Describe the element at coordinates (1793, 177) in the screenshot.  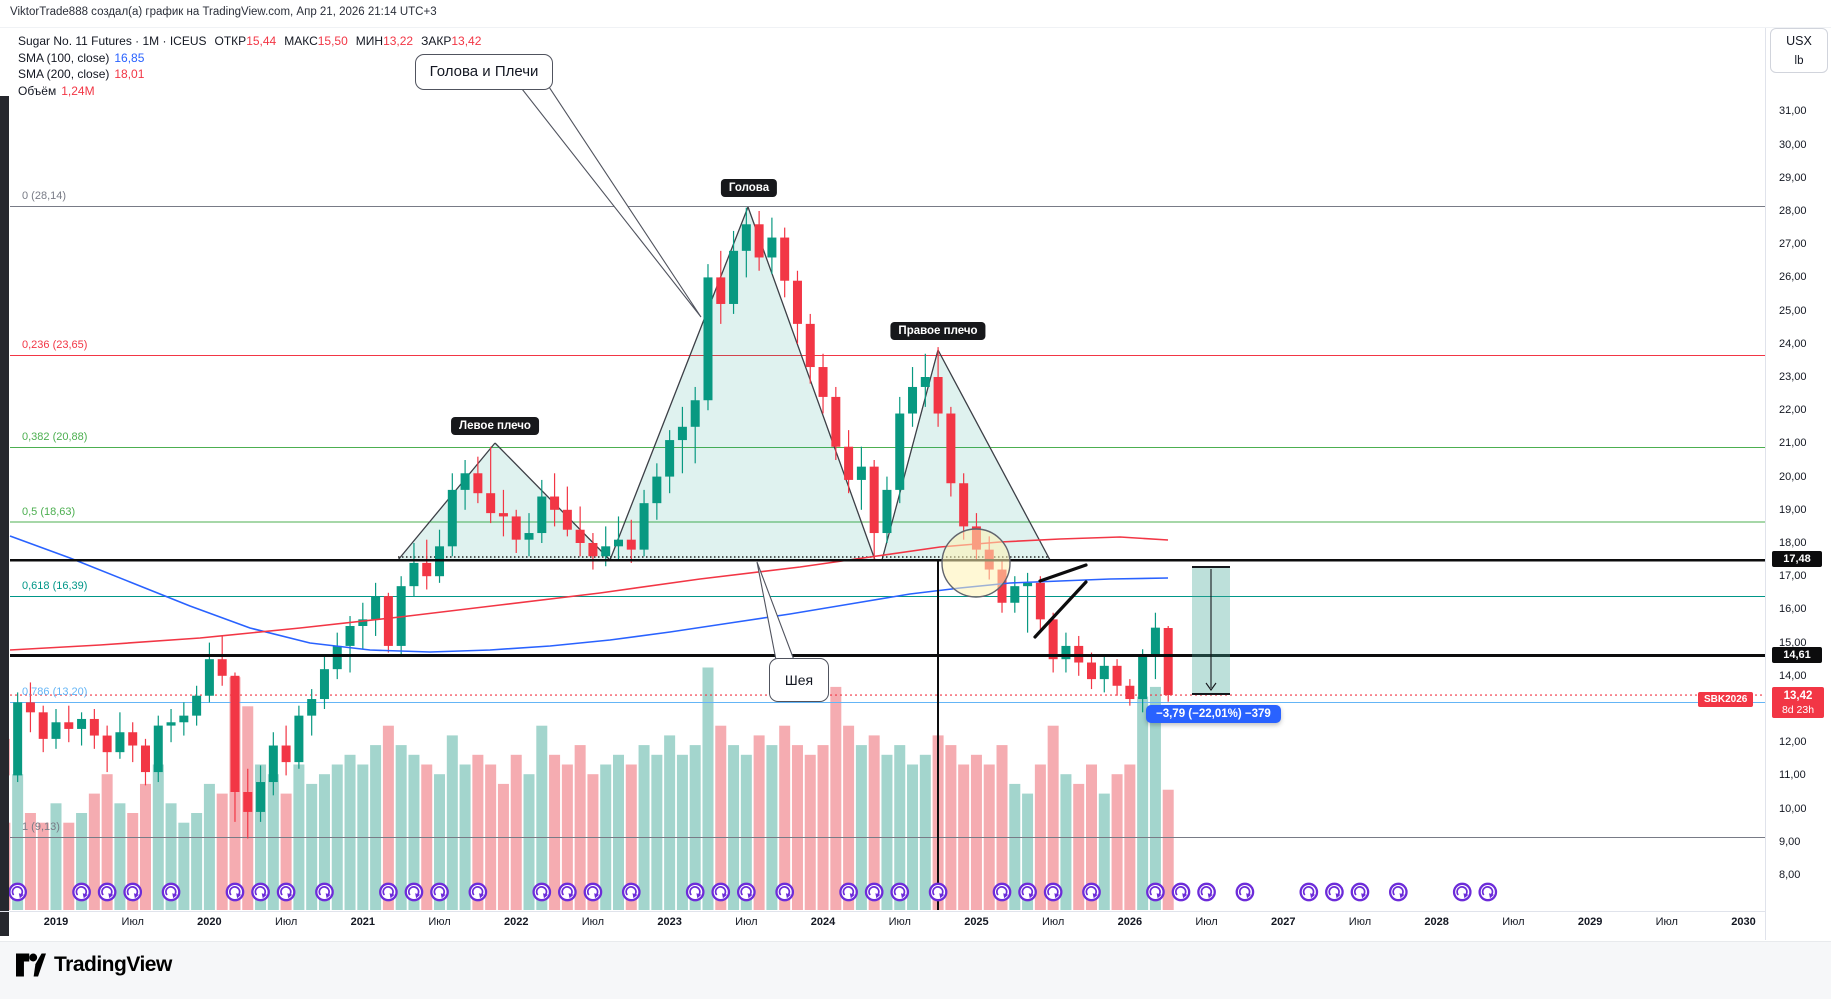
I see `price-tick-29: 29,00` at that location.